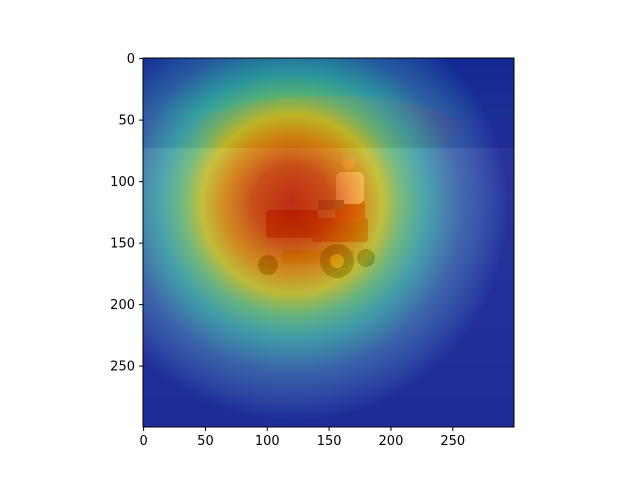 The height and width of the screenshot is (480, 640). What do you see at coordinates (452, 441) in the screenshot?
I see `x-tick-label: 250` at bounding box center [452, 441].